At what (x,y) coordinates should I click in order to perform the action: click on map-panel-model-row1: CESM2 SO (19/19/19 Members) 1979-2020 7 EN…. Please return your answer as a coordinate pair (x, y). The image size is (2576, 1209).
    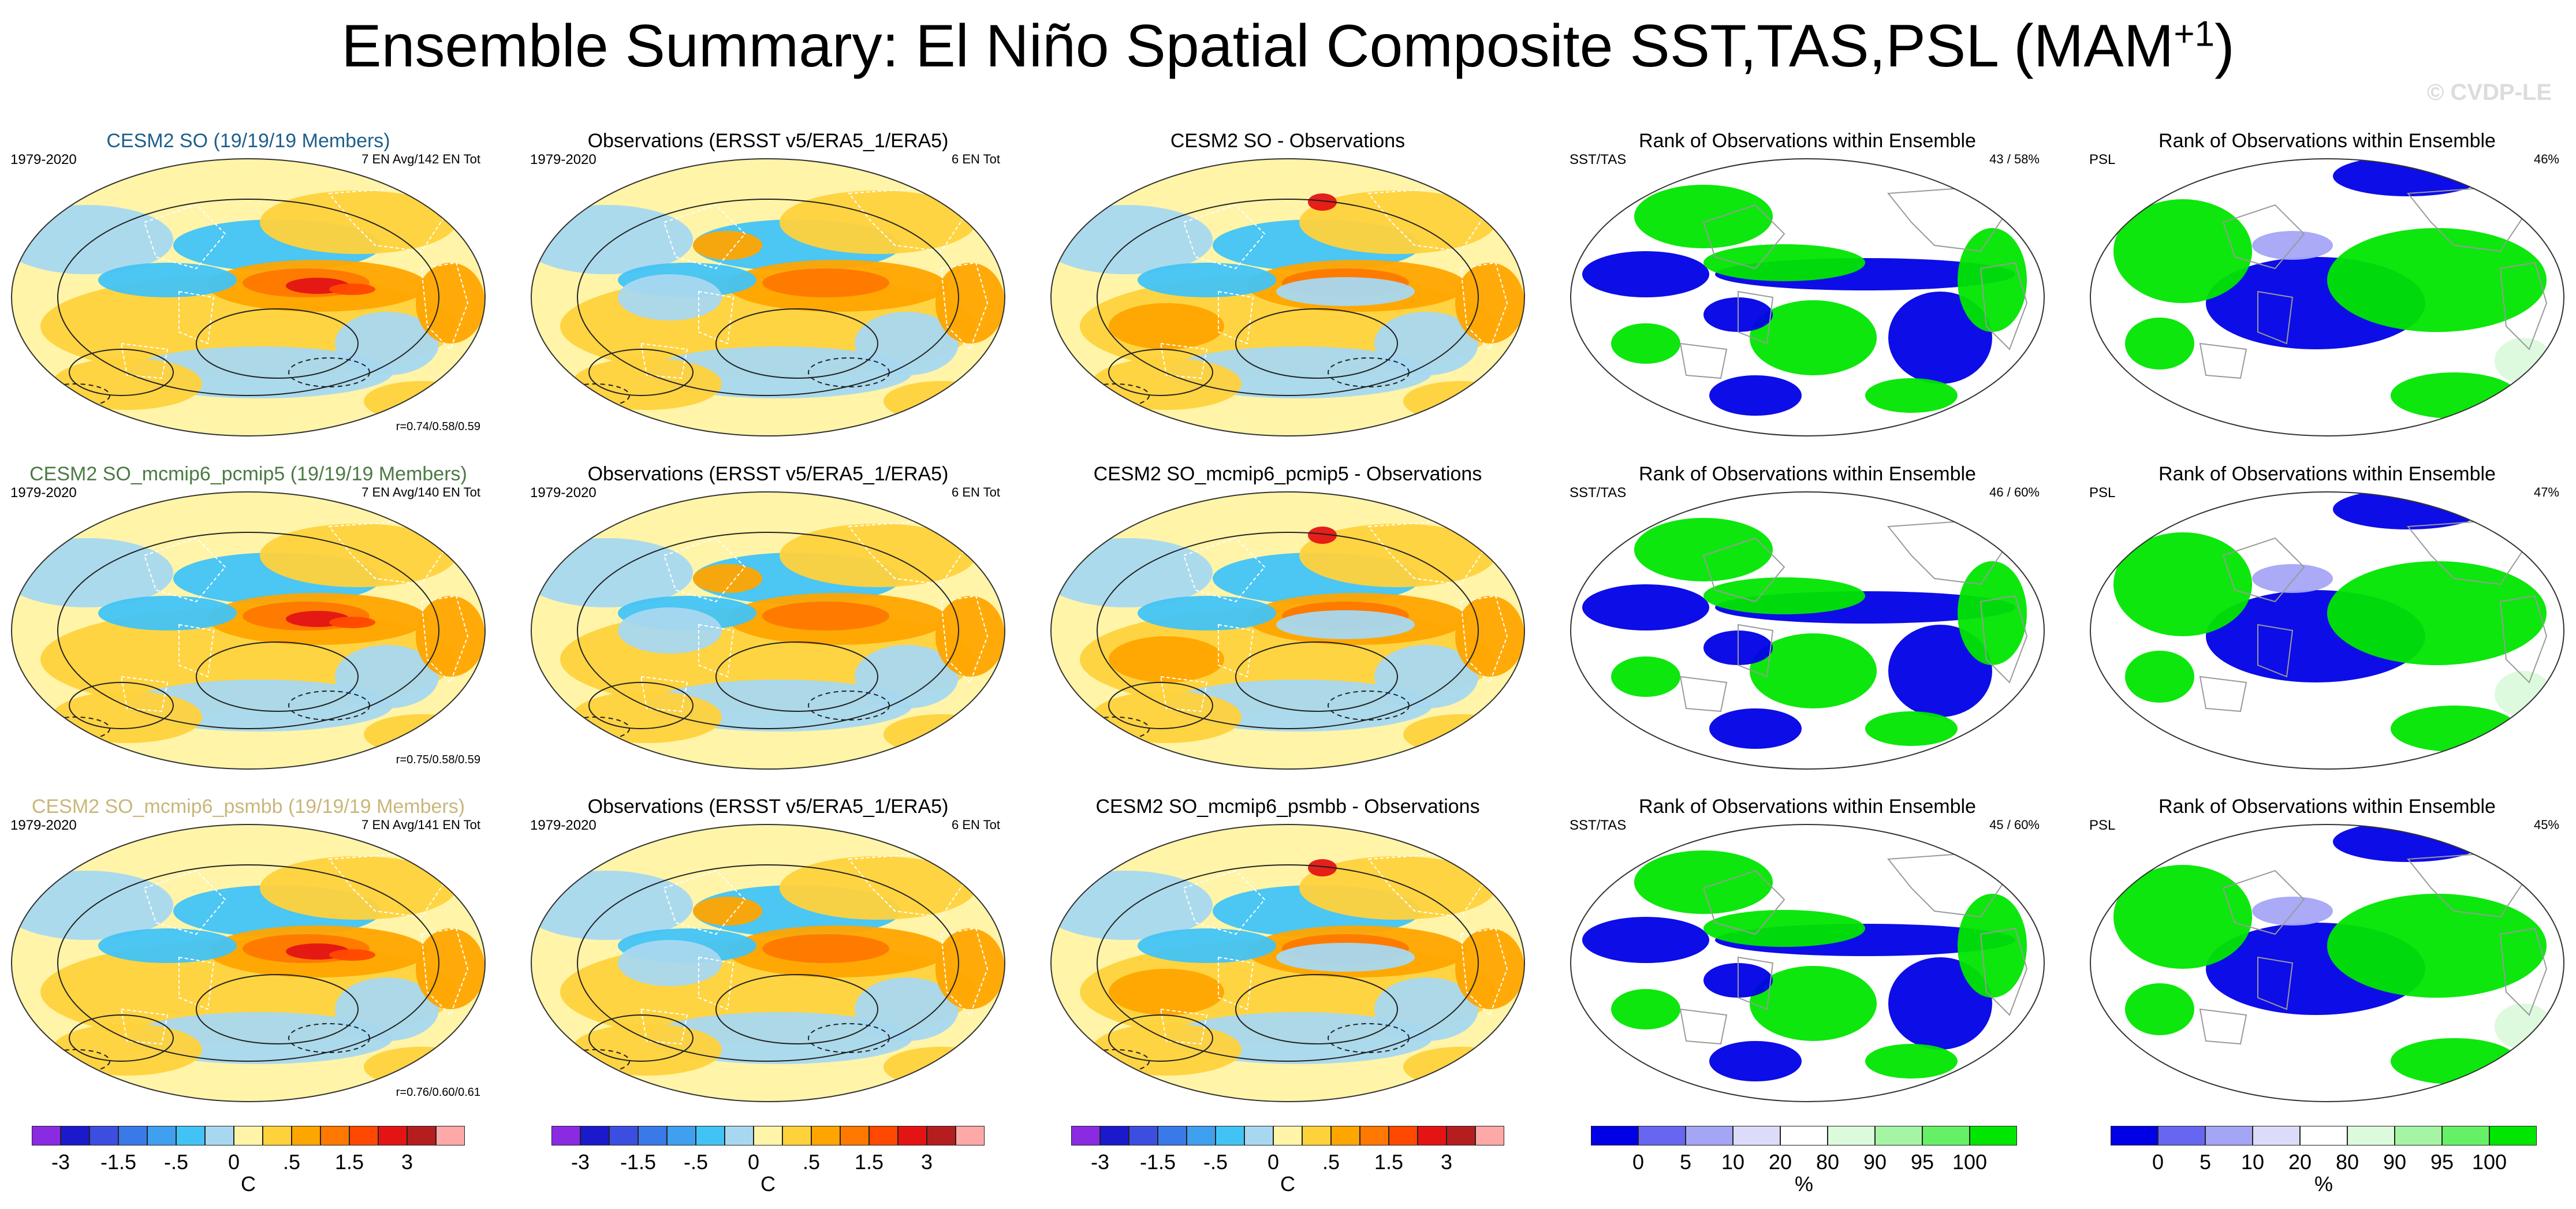
    Looking at the image, I should click on (248, 280).